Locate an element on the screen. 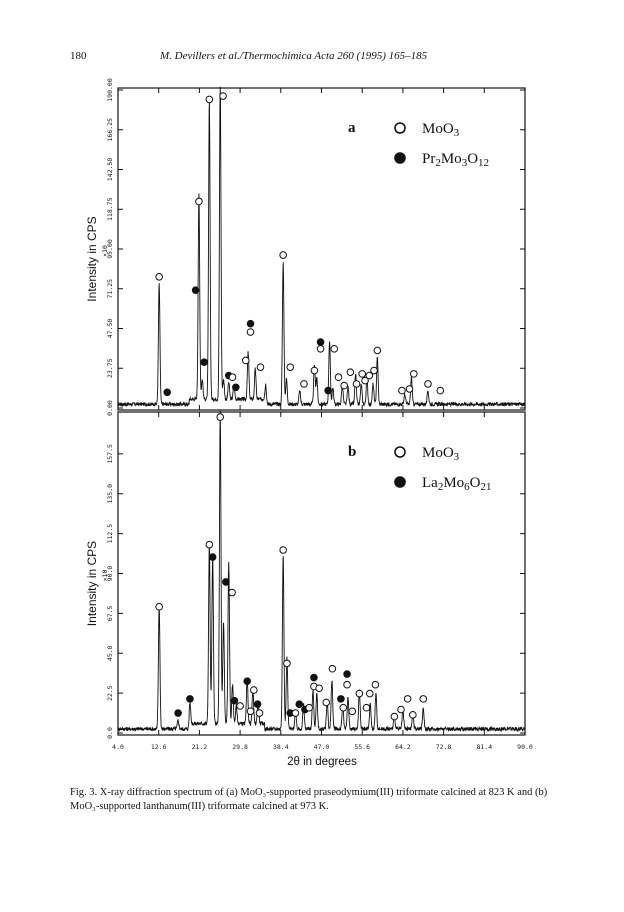  y-tick-label: 95.00 is located at coordinates (110, 249).